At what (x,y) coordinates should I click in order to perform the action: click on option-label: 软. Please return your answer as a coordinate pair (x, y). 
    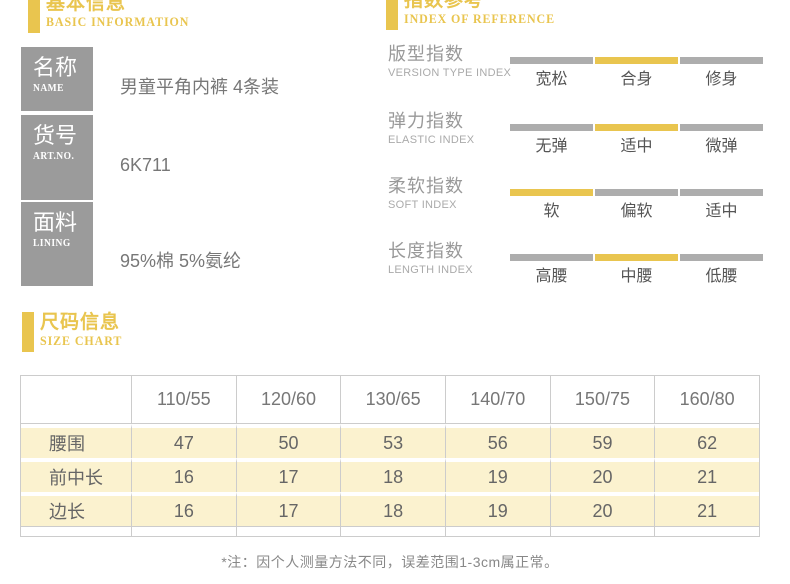
    Looking at the image, I should click on (551, 211).